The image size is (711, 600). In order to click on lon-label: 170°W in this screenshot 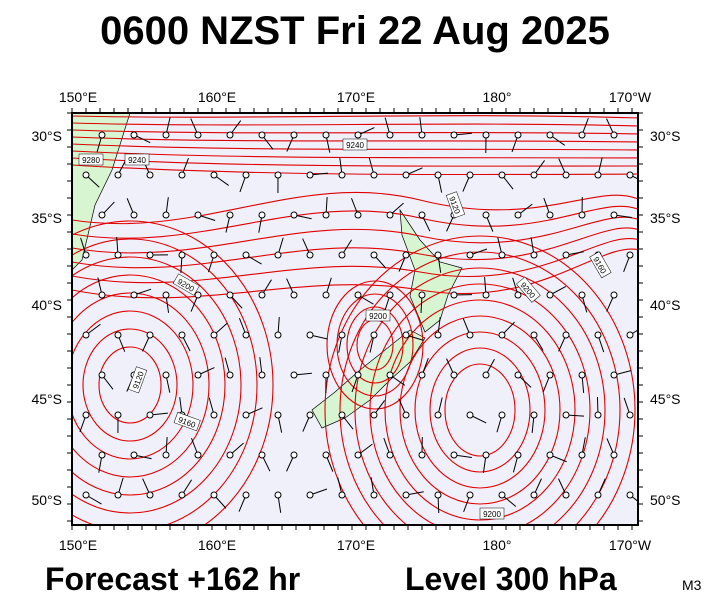, I will do `click(630, 97)`.